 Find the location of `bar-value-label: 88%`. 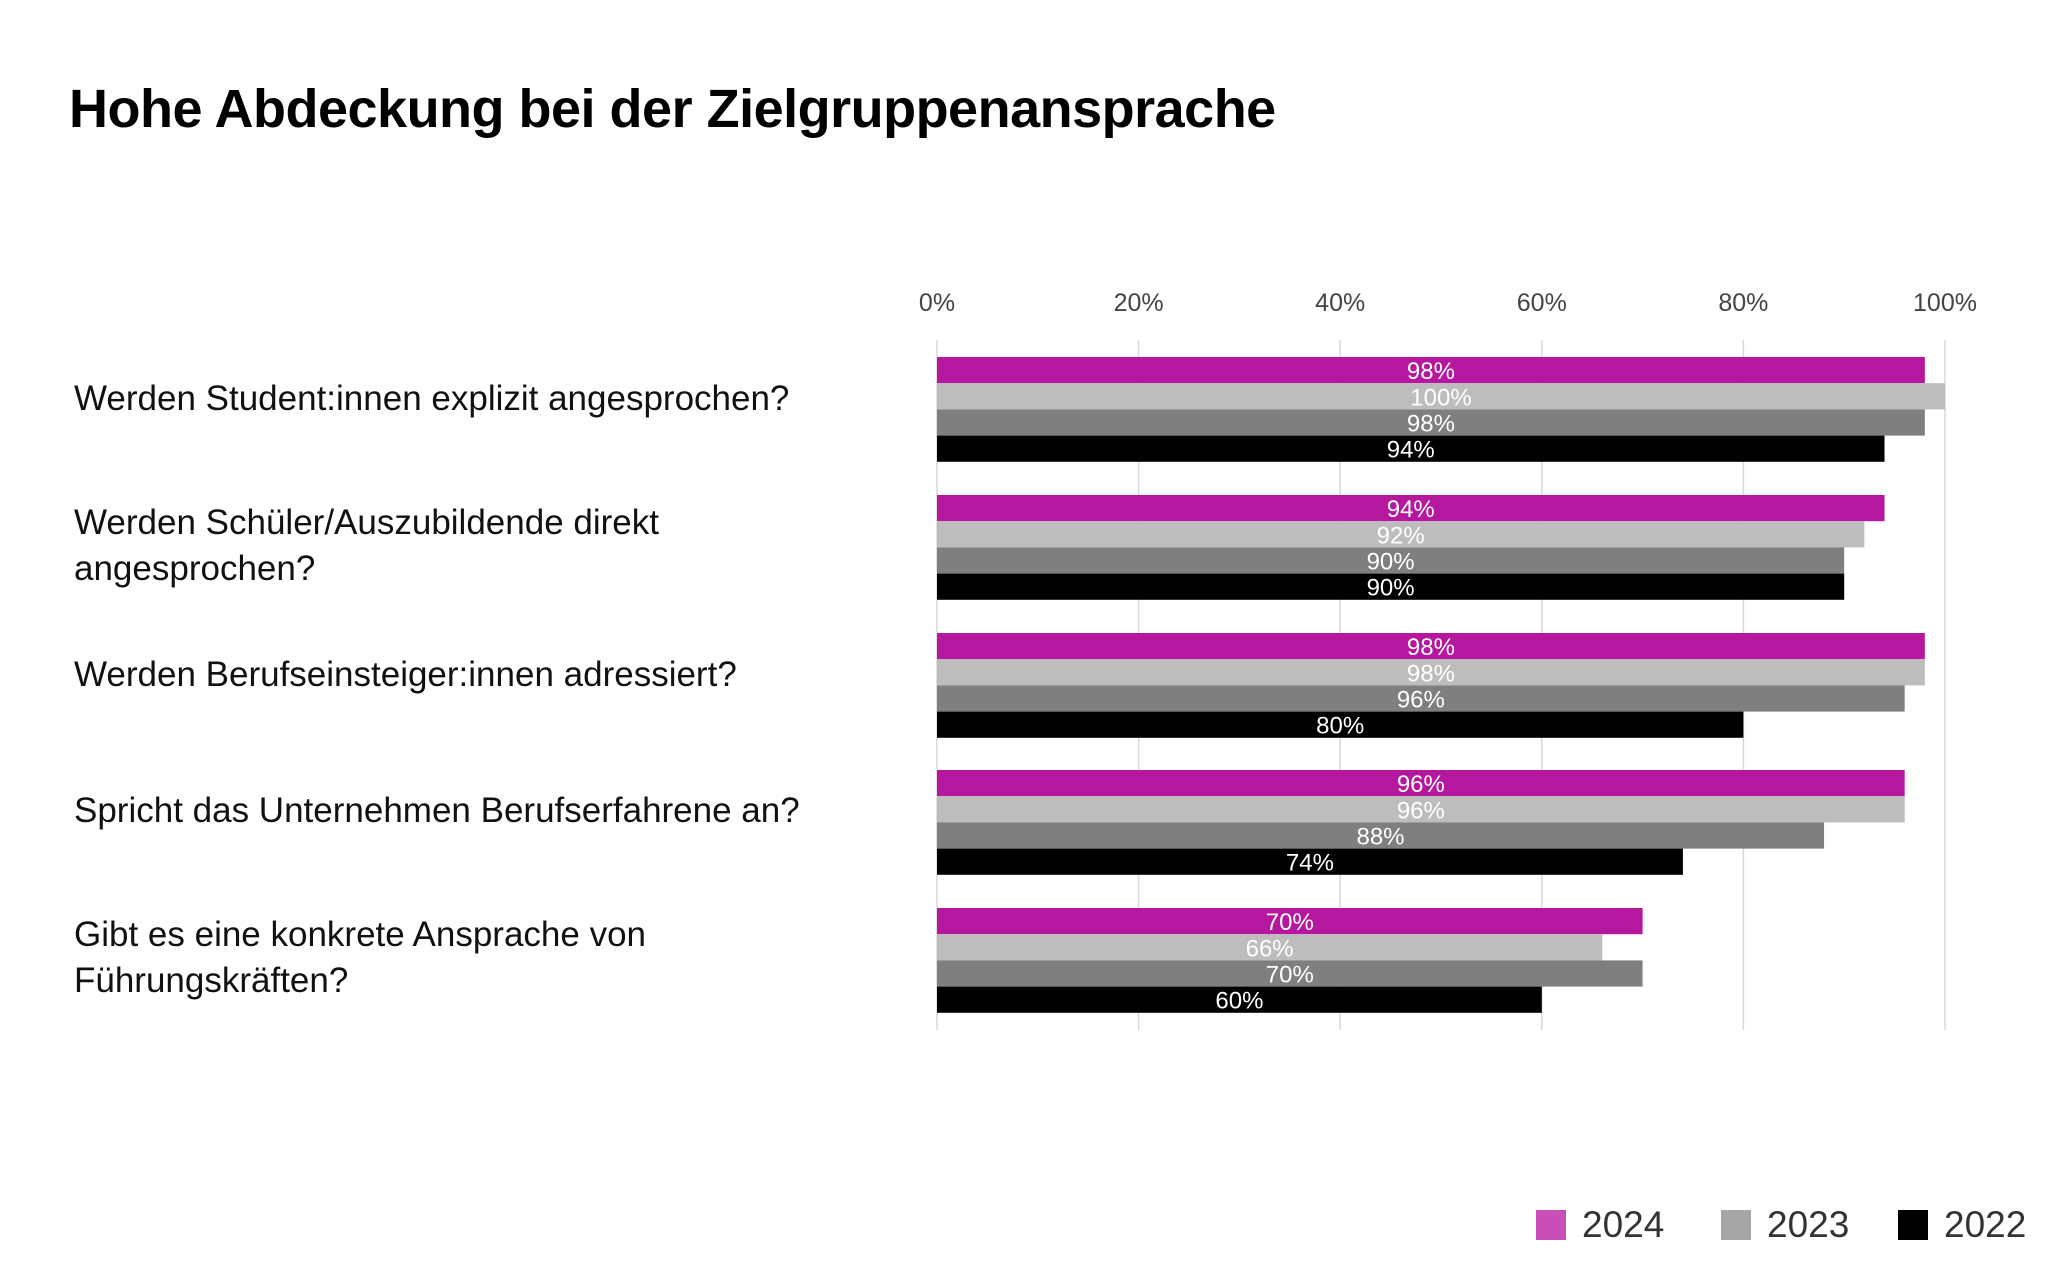

bar-value-label: 88% is located at coordinates (1380, 837).